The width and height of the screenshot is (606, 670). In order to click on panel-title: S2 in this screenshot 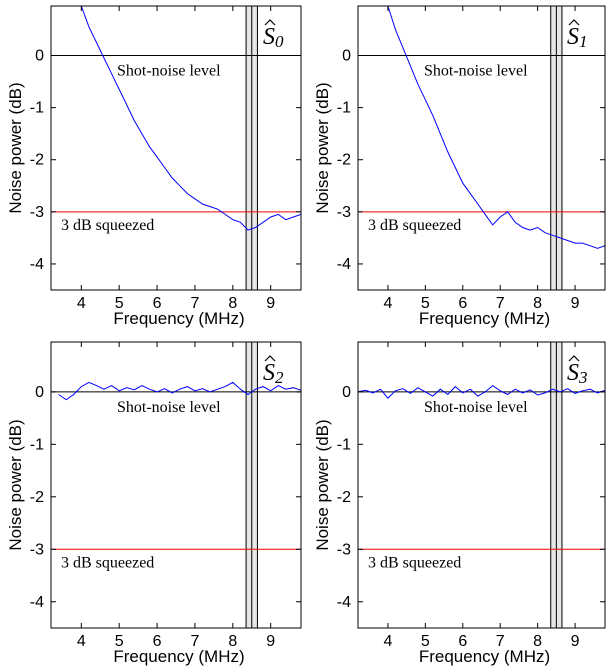, I will do `click(273, 373)`.